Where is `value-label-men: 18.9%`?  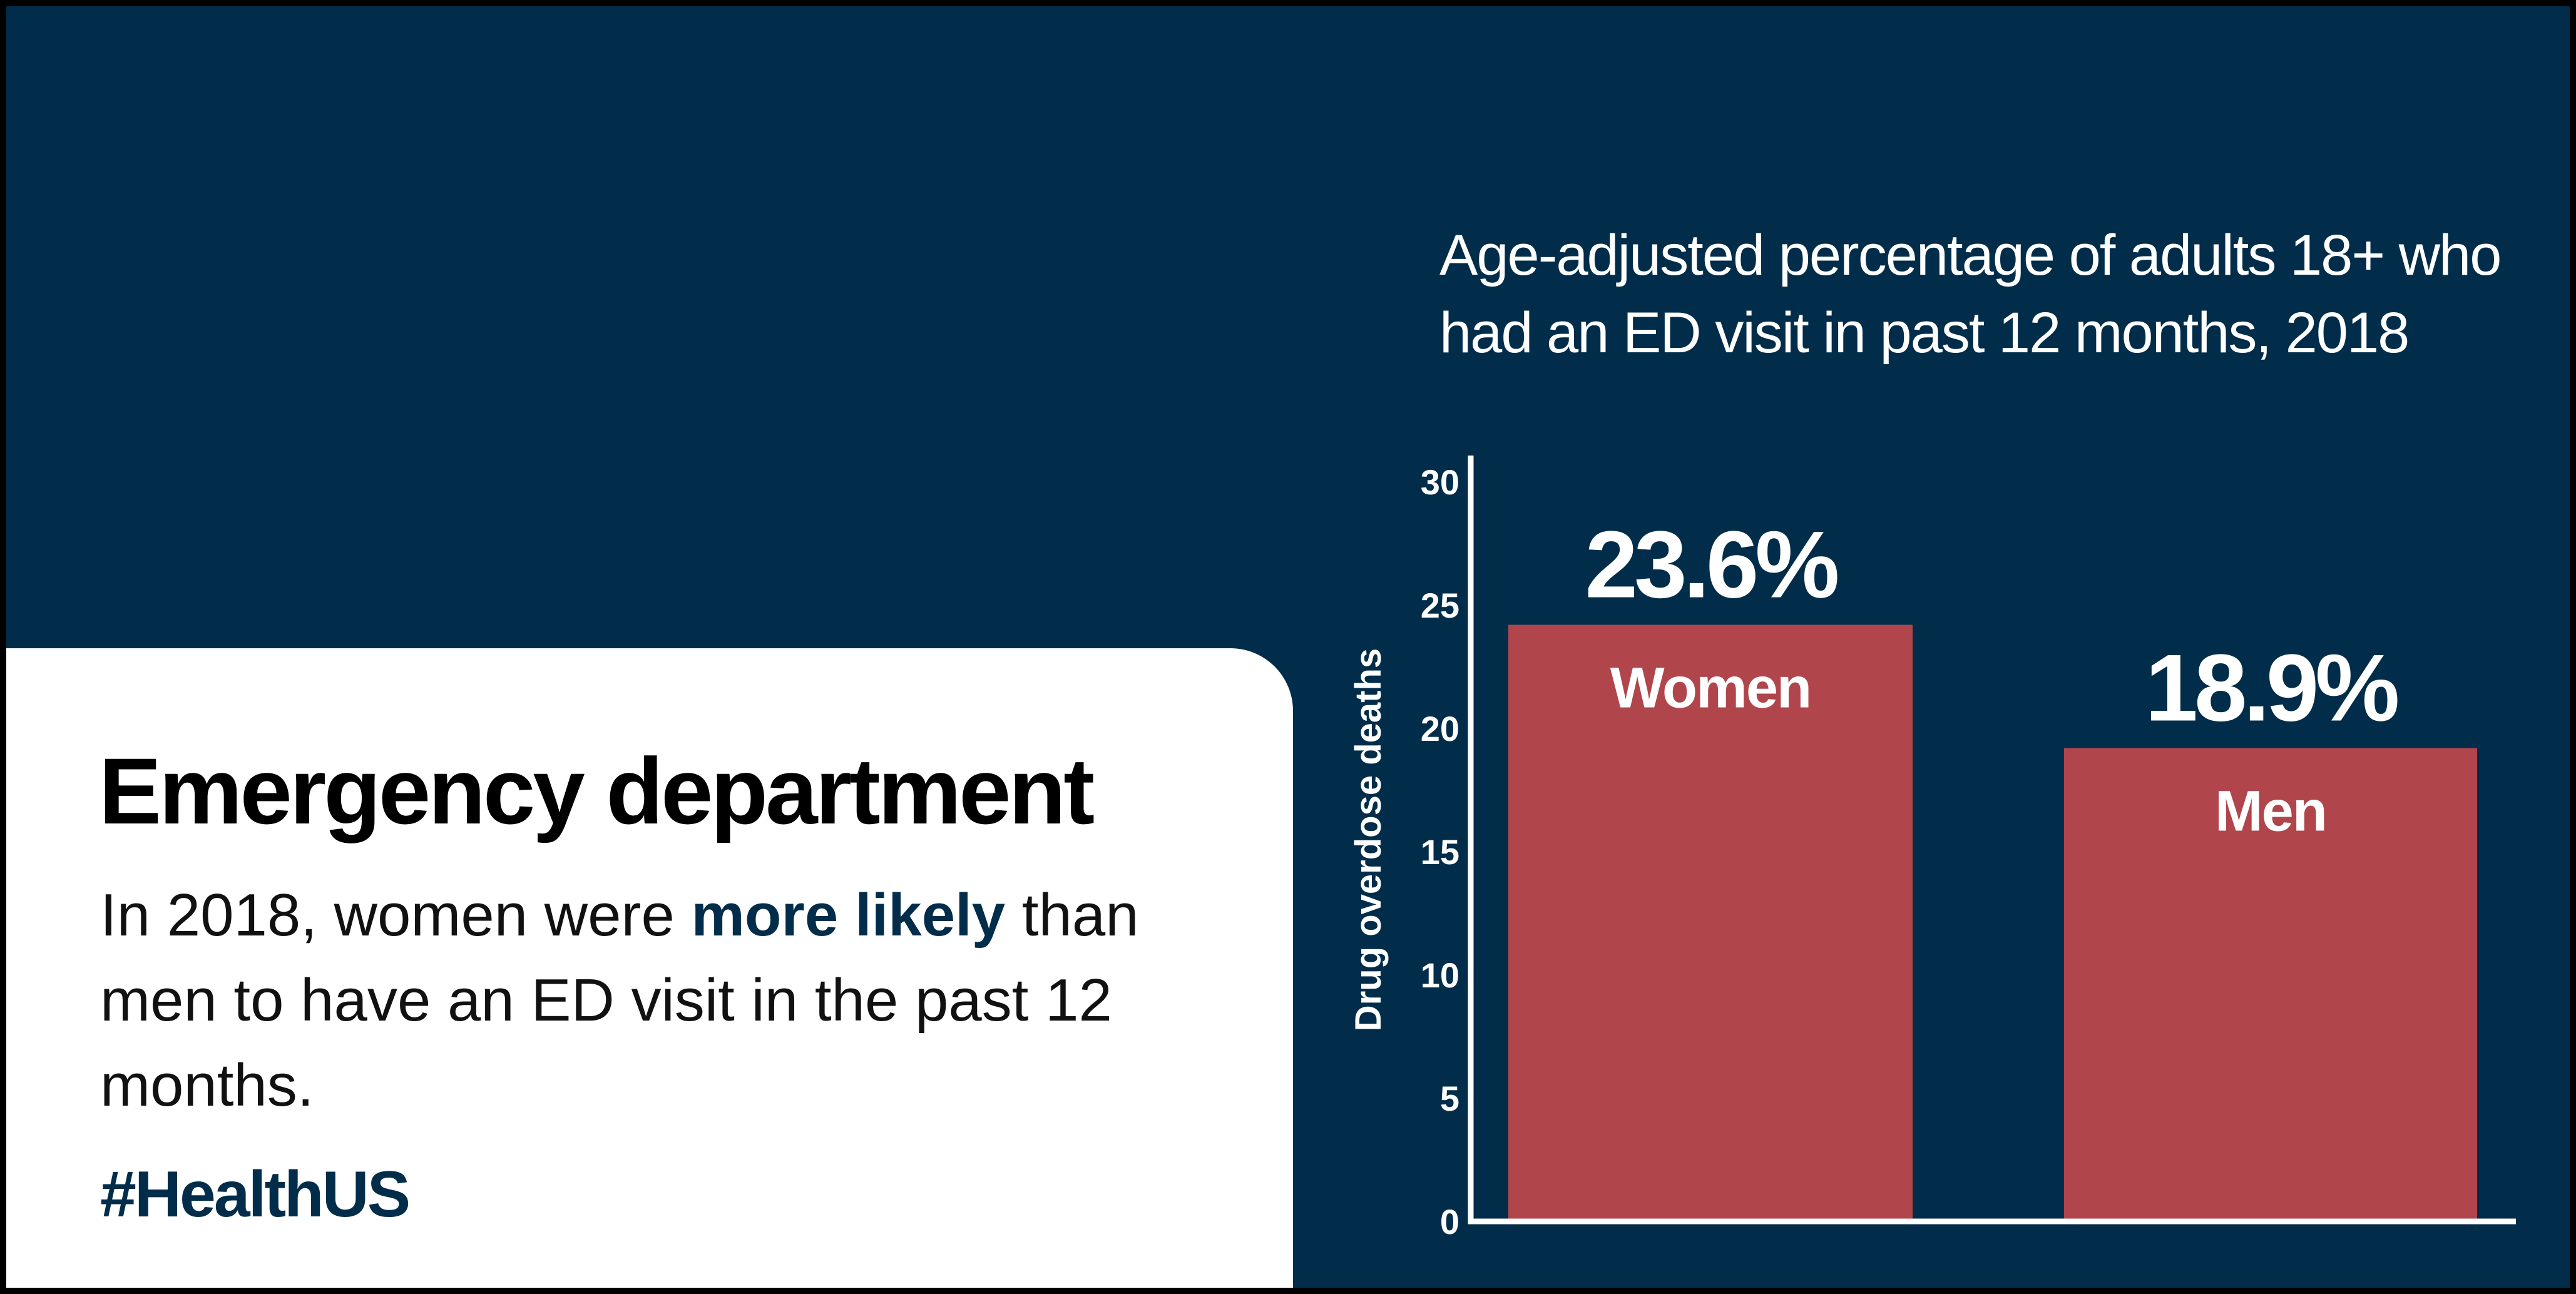
value-label-men: 18.9% is located at coordinates (2271, 688).